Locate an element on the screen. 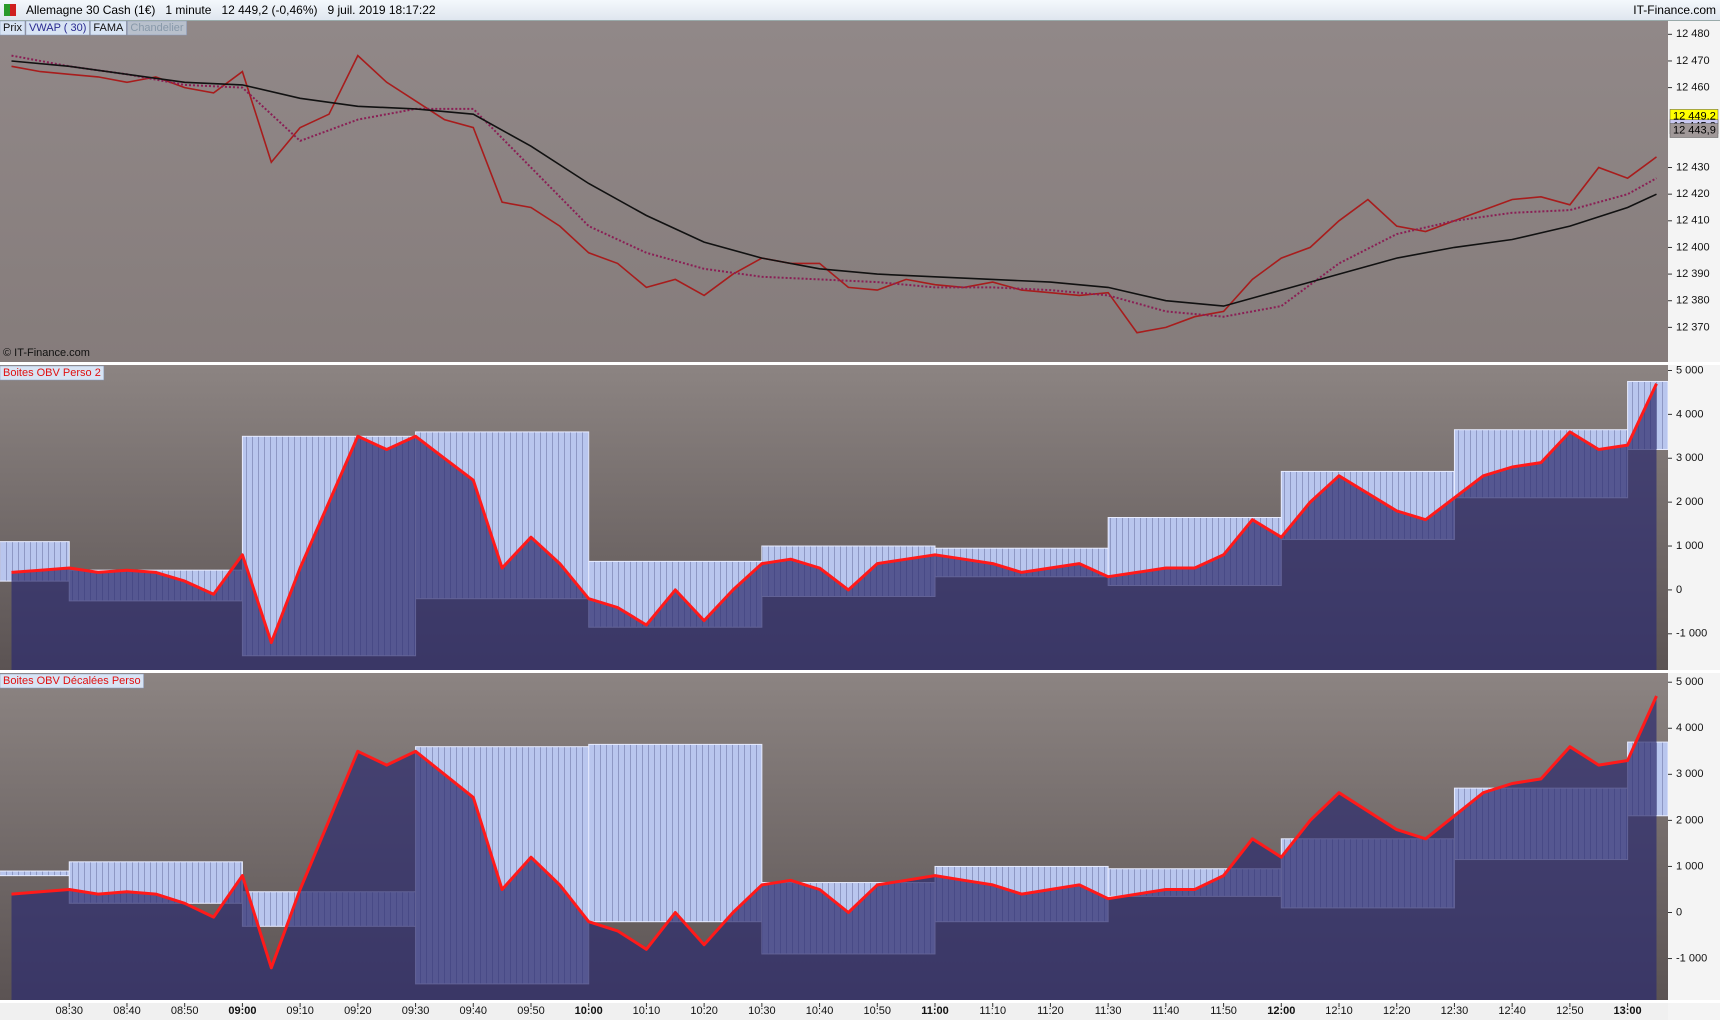  legend-tab: FAMA is located at coordinates (108, 28).